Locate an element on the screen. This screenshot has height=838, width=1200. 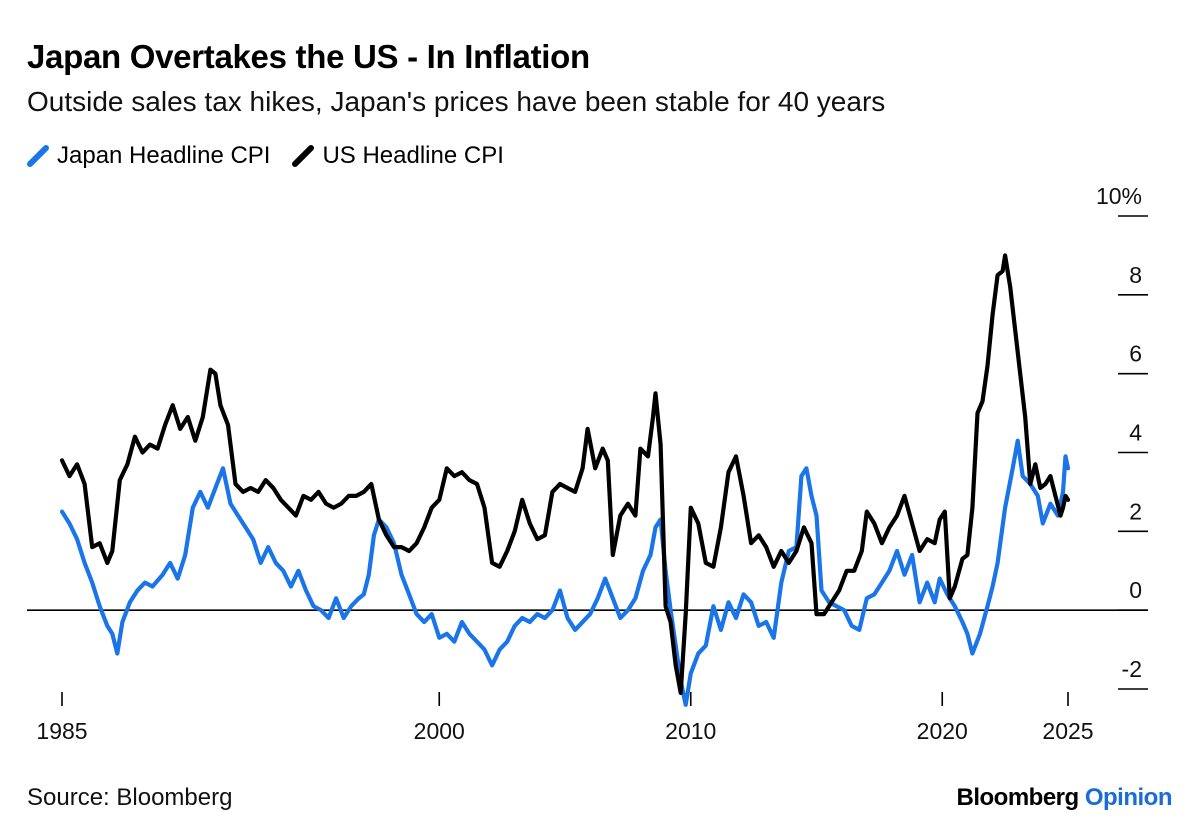
legend-item-japan: Japan Headline CPI is located at coordinates (148, 156).